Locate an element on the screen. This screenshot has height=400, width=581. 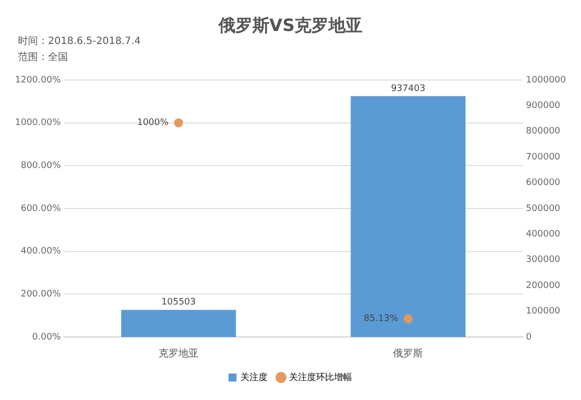
y2-tick-label: 200000 is located at coordinates (543, 285).